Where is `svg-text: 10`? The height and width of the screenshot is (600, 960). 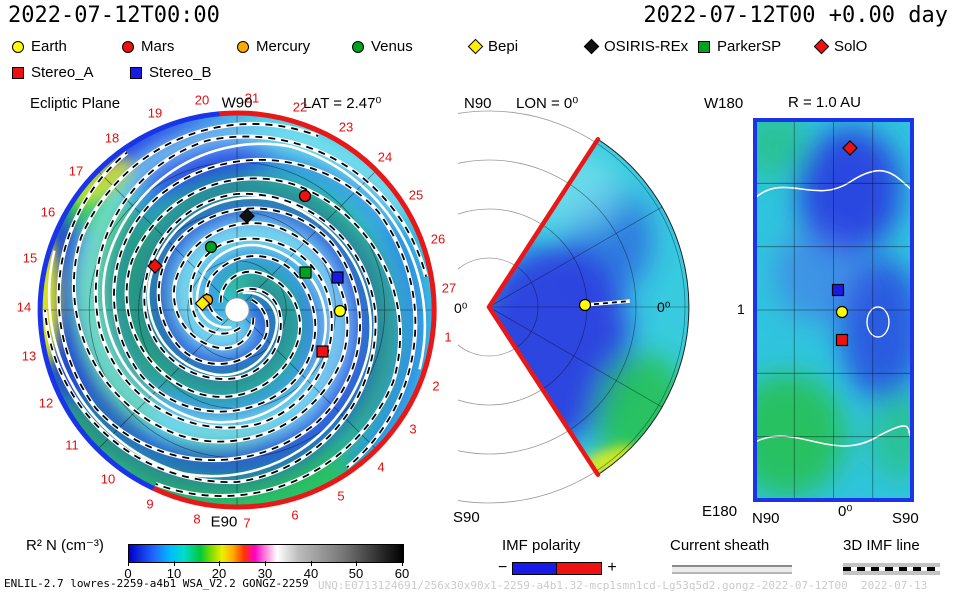
svg-text: 10 is located at coordinates (108, 479).